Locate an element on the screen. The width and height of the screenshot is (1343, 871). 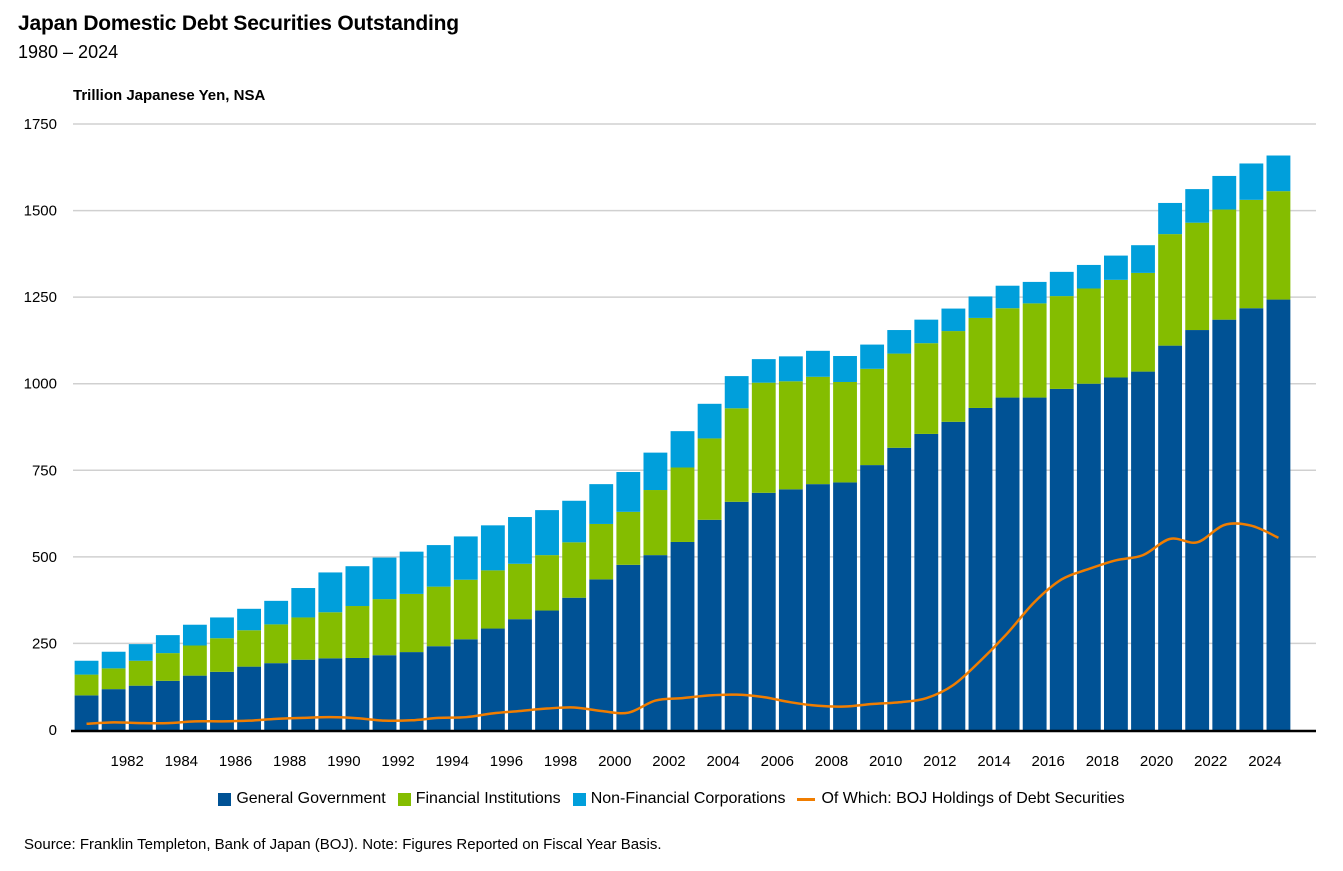
legend-label: Financial Institutions is located at coordinates (488, 798).